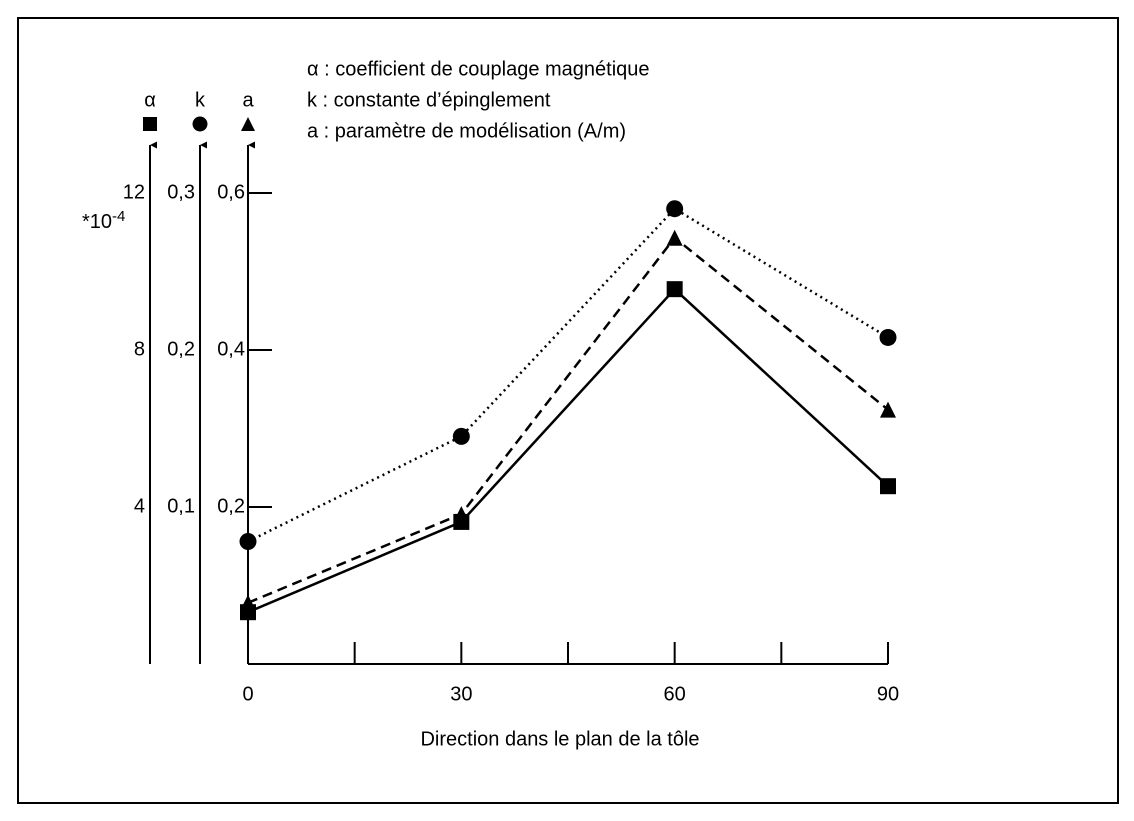 This screenshot has width=1134, height=821. I want to click on y-multiplier: *10-4, so click(103, 220).